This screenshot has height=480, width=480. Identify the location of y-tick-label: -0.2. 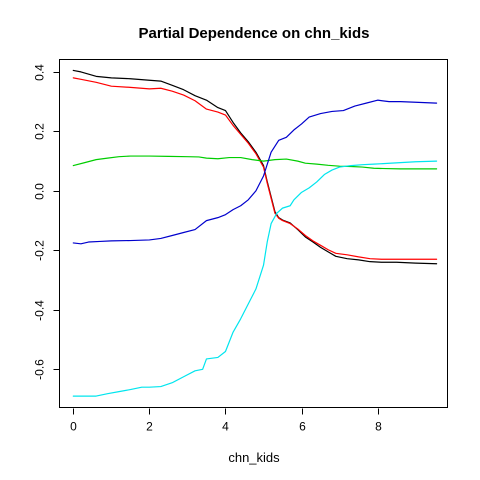
(40, 250).